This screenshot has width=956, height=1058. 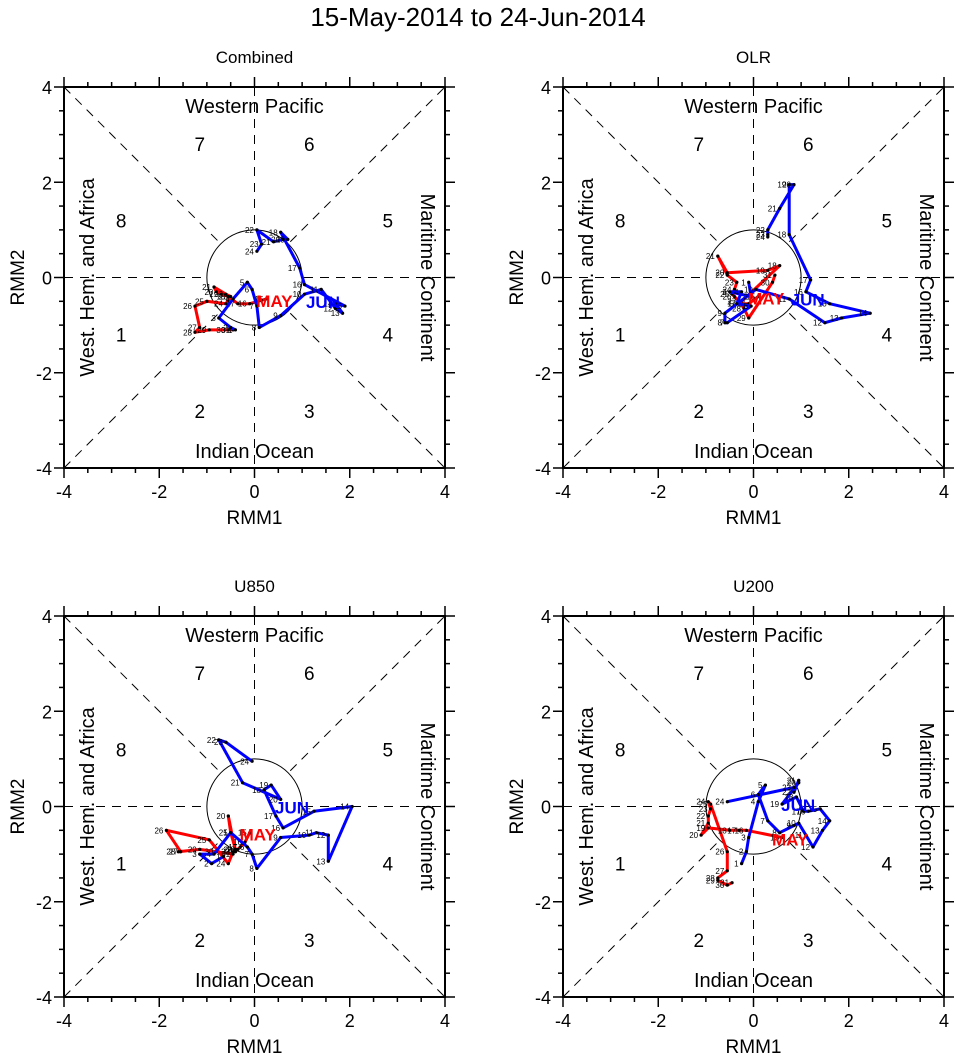 I want to click on month-label-may: MAY, so click(x=766, y=299).